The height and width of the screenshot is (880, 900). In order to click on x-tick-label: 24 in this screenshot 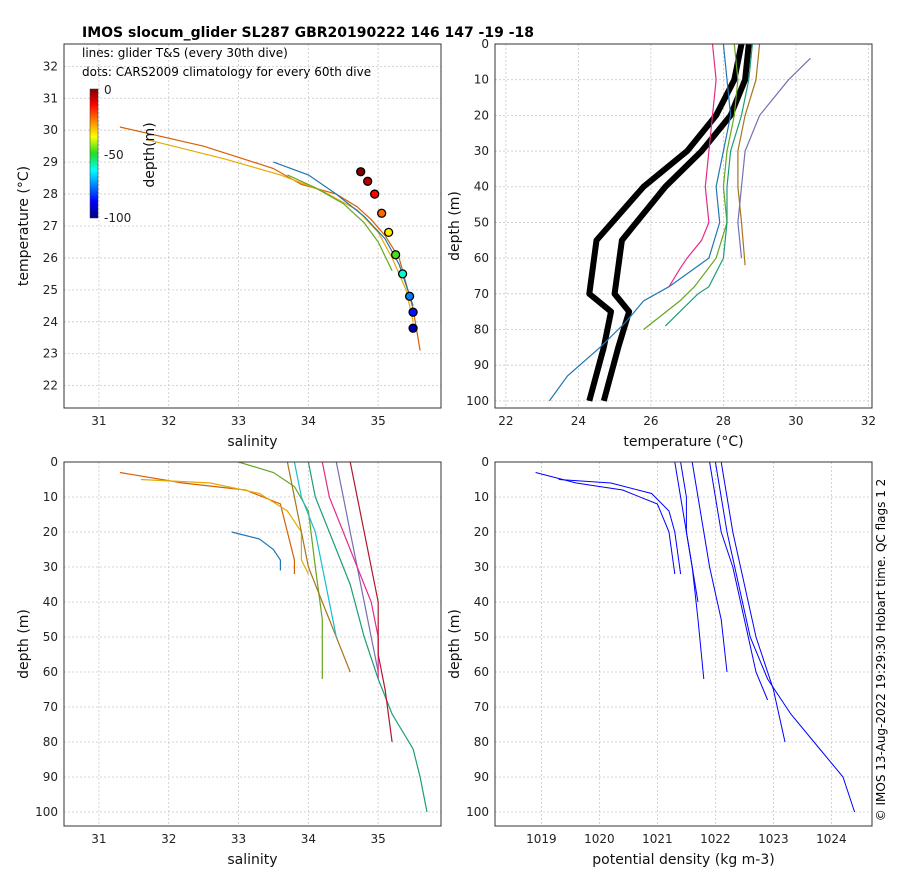, I will do `click(578, 421)`.